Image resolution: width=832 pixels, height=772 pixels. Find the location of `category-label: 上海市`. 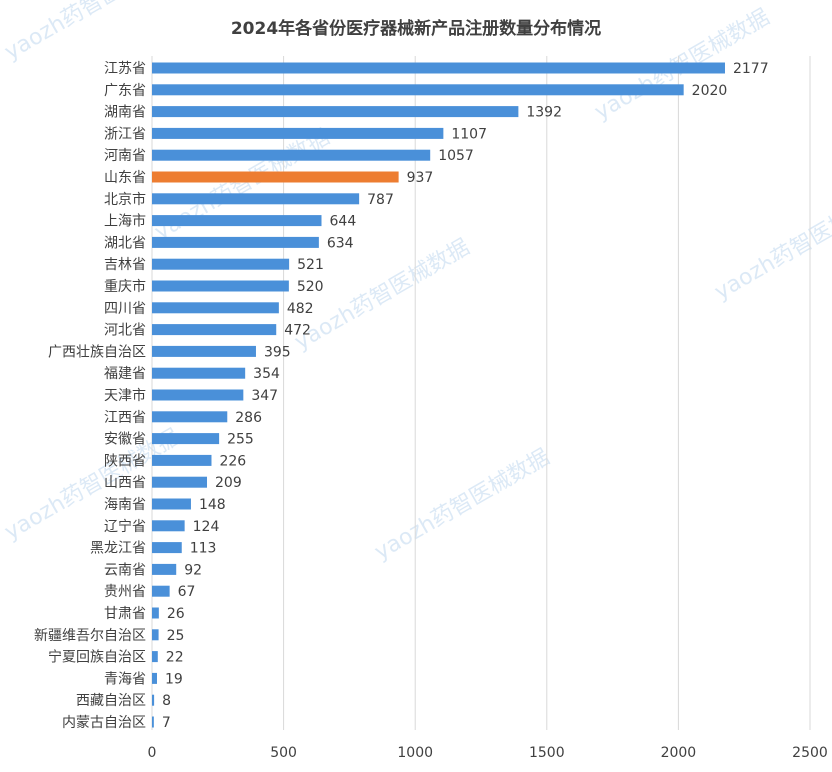

category-label: 上海市 is located at coordinates (125, 221).